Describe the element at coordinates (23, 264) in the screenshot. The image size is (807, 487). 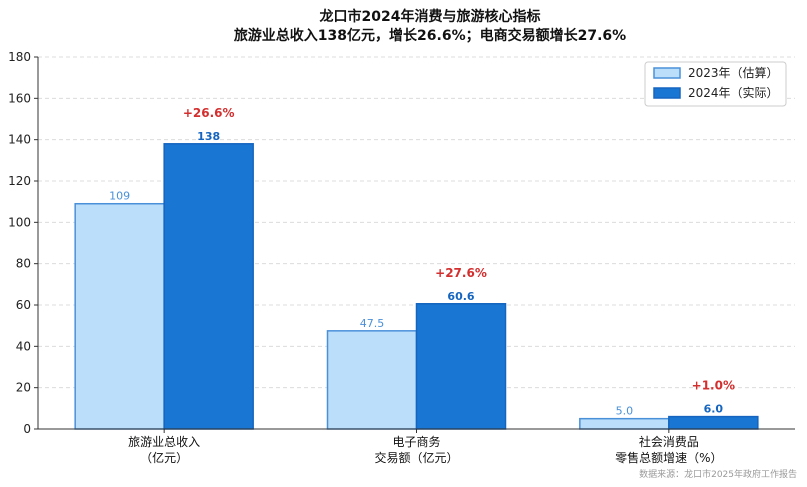
I see `y-tick-label: 80` at that location.